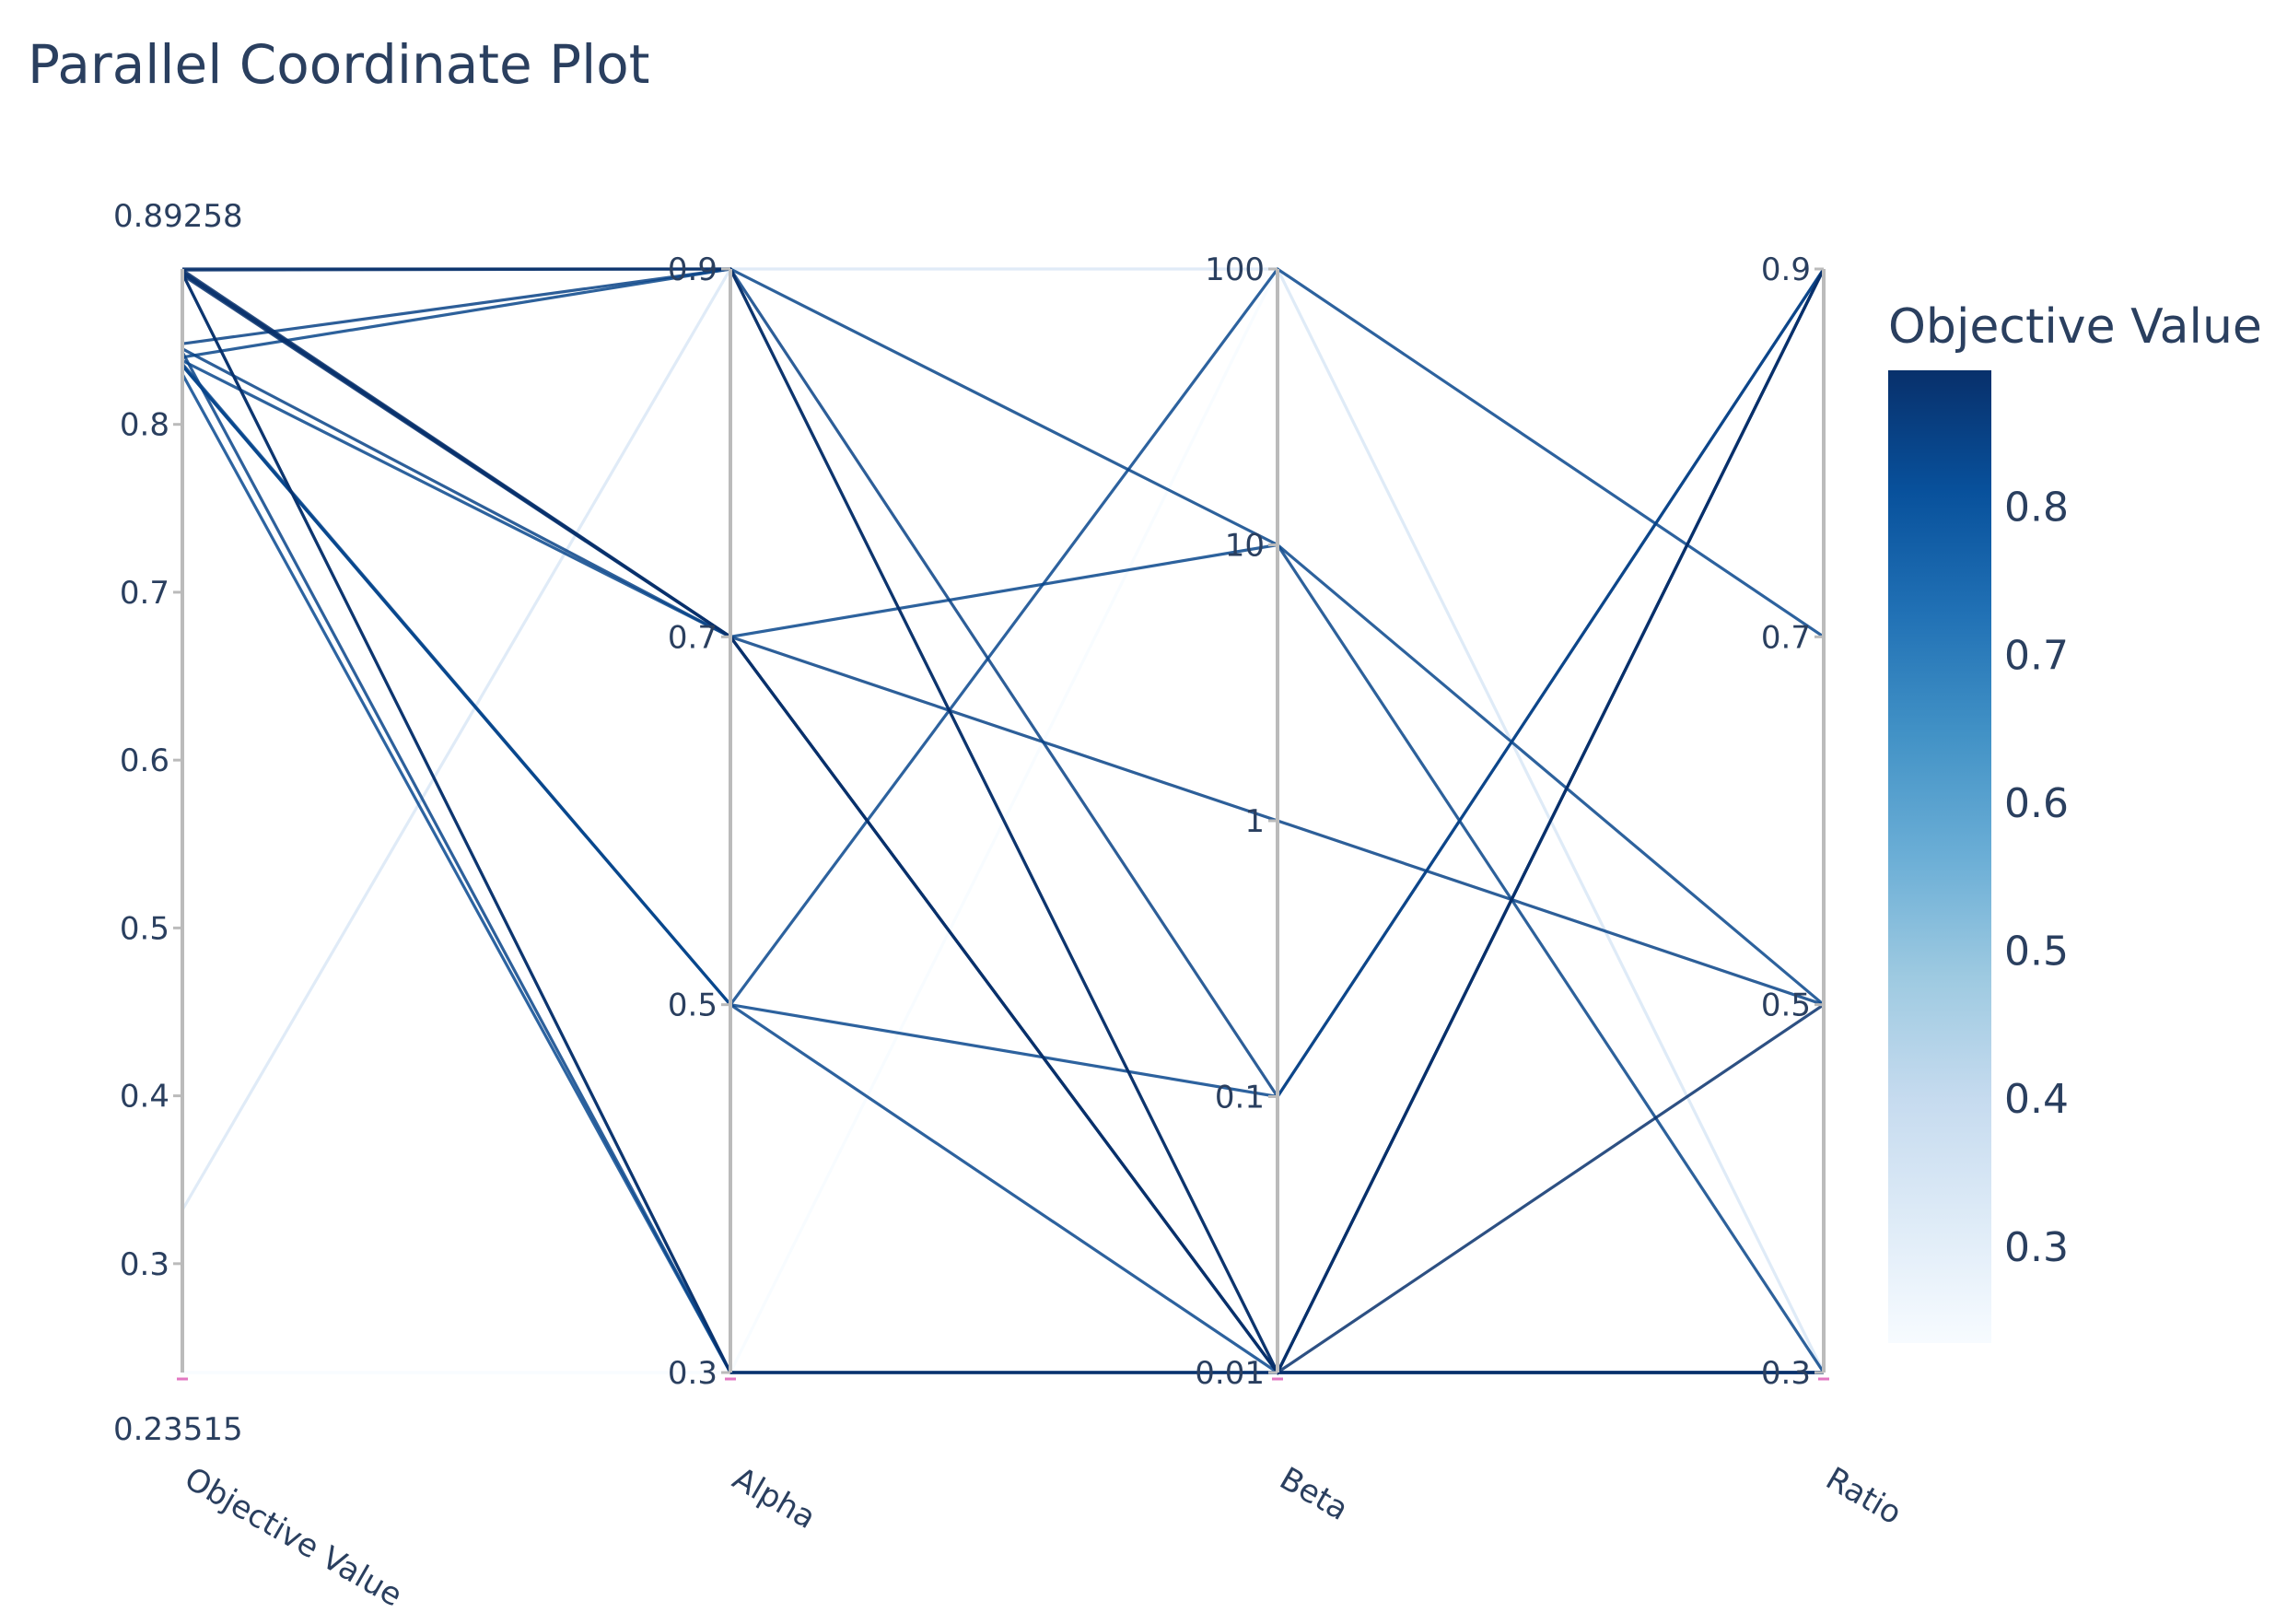  I want to click on axis-max-label: 0.89258, so click(178, 217).